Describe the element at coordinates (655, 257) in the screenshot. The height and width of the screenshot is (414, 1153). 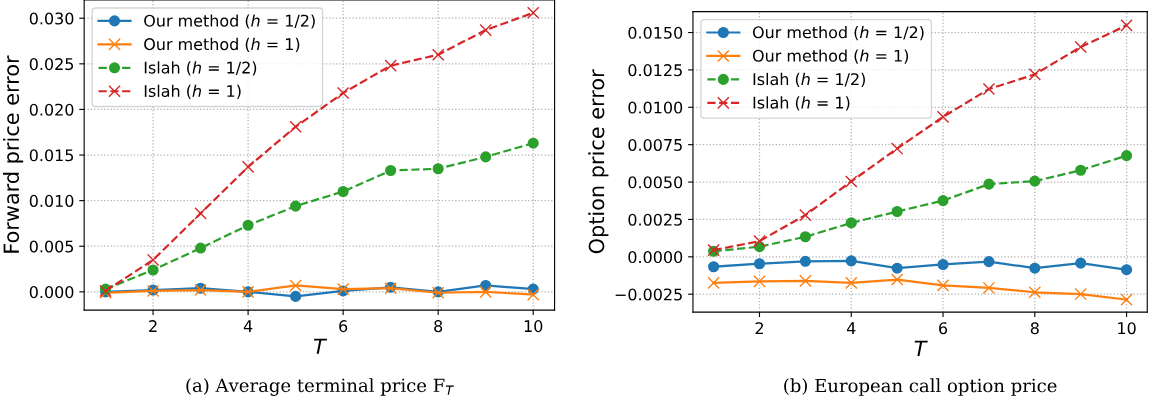
I see `y-tick-label: 0.0000` at that location.